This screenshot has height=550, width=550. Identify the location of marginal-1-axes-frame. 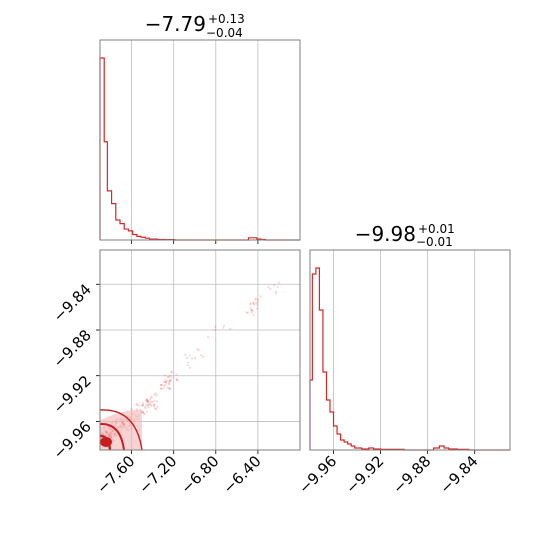
(200, 140).